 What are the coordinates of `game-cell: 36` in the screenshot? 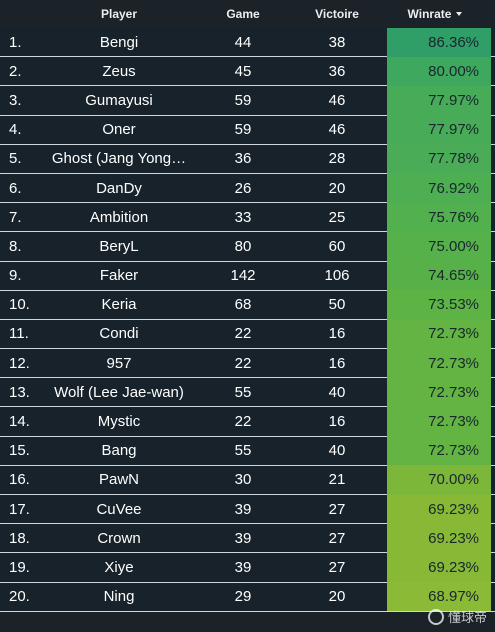 It's located at (243, 159).